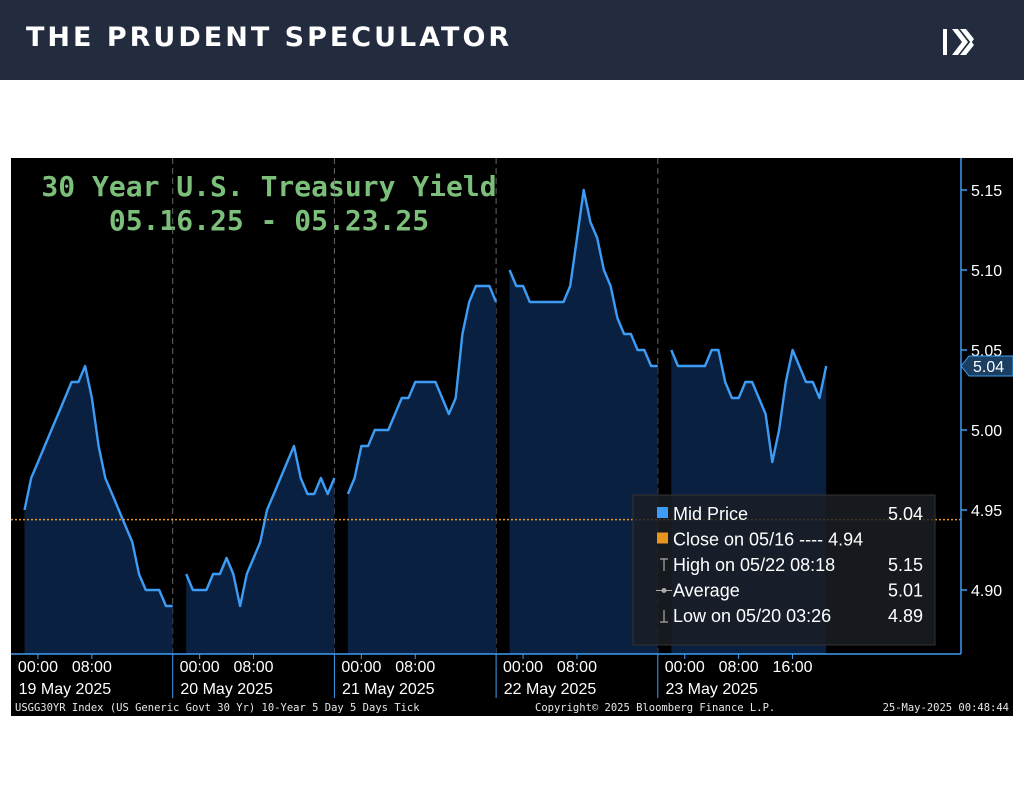 Image resolution: width=1024 pixels, height=791 pixels. I want to click on legend-label: High on 05/22 08:18, so click(754, 565).